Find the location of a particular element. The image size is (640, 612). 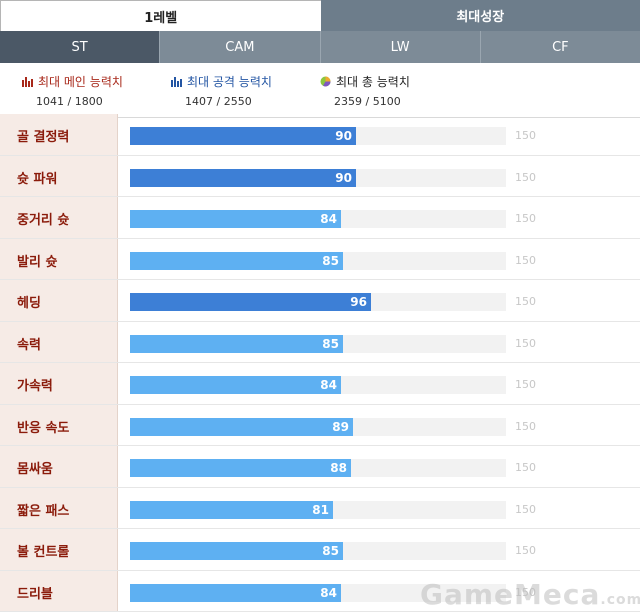

stat-value: 89 is located at coordinates (340, 426).